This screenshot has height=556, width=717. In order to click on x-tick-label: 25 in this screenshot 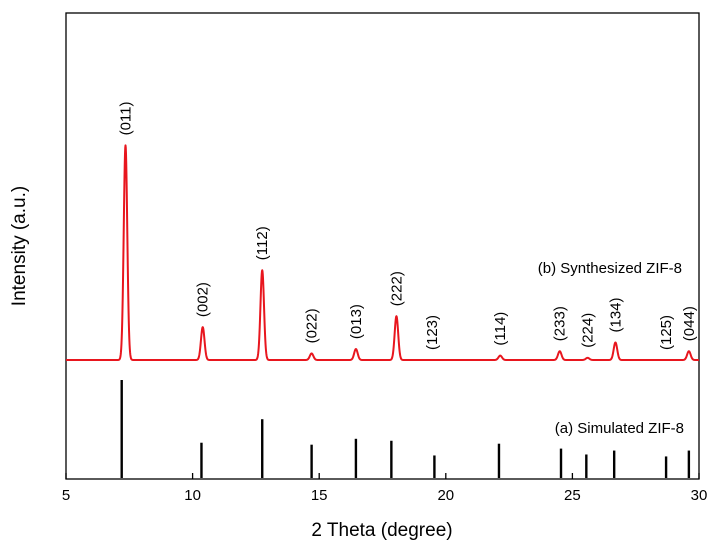, I will do `click(572, 495)`.